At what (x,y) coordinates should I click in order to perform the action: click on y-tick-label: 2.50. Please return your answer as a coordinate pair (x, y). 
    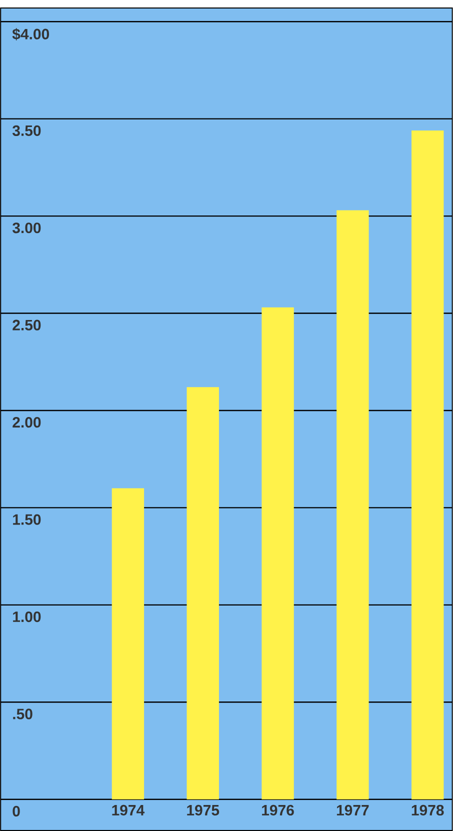
    Looking at the image, I should click on (26, 325).